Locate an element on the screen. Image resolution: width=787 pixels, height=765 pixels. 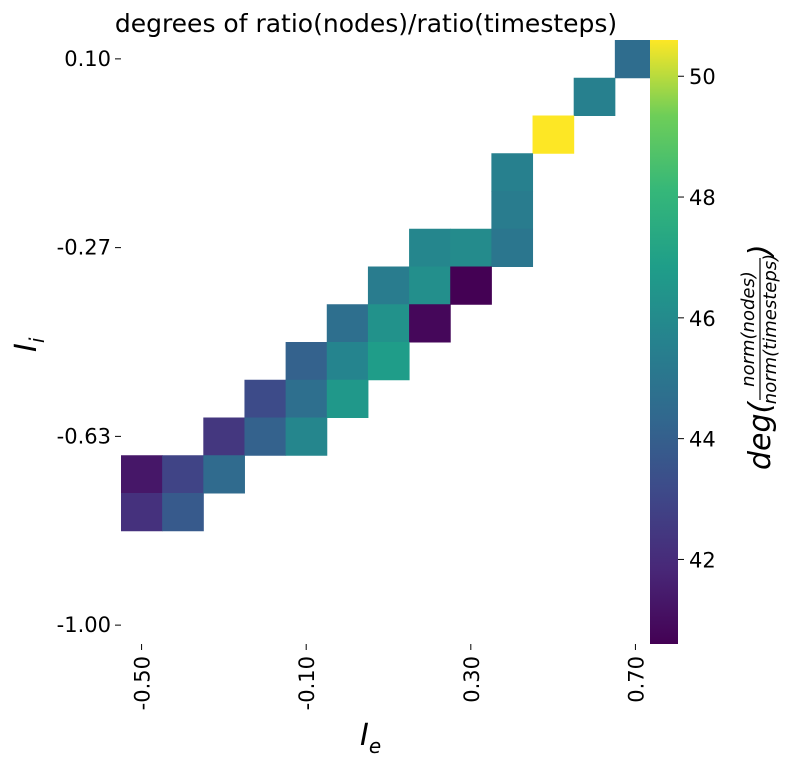
colorbar-label: deg( norm(nodes) norm(timesteps) ) is located at coordinates (759, 357).